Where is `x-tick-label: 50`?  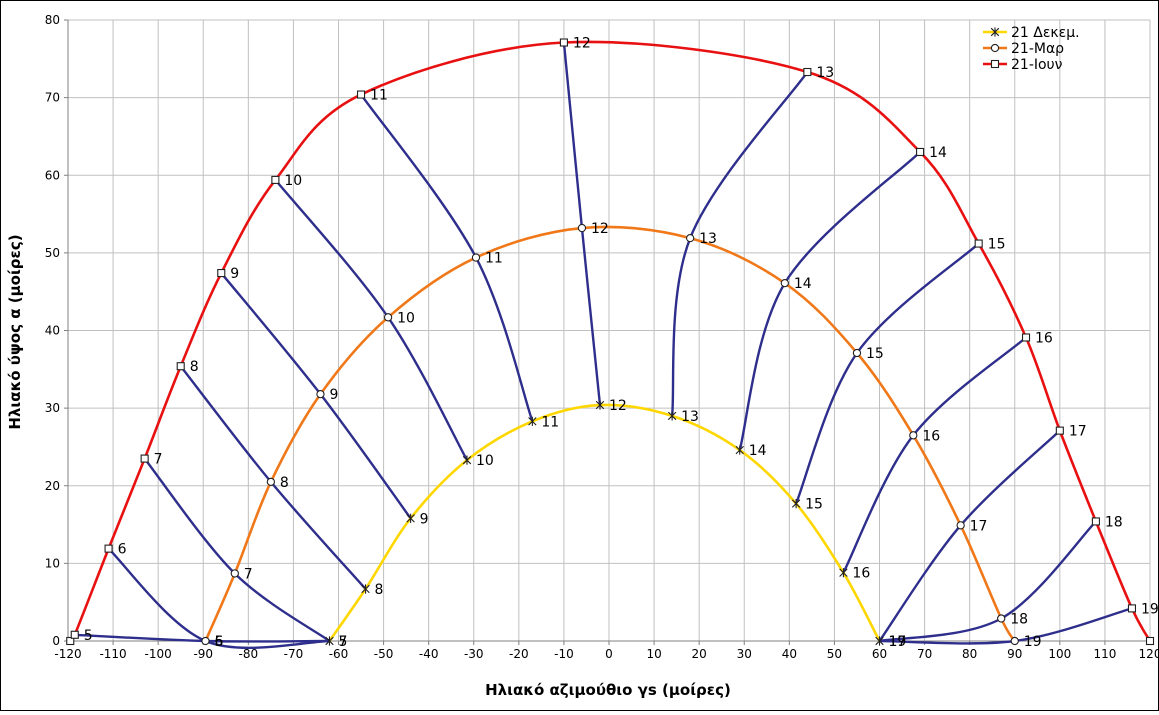
x-tick-label: 50 is located at coordinates (834, 654).